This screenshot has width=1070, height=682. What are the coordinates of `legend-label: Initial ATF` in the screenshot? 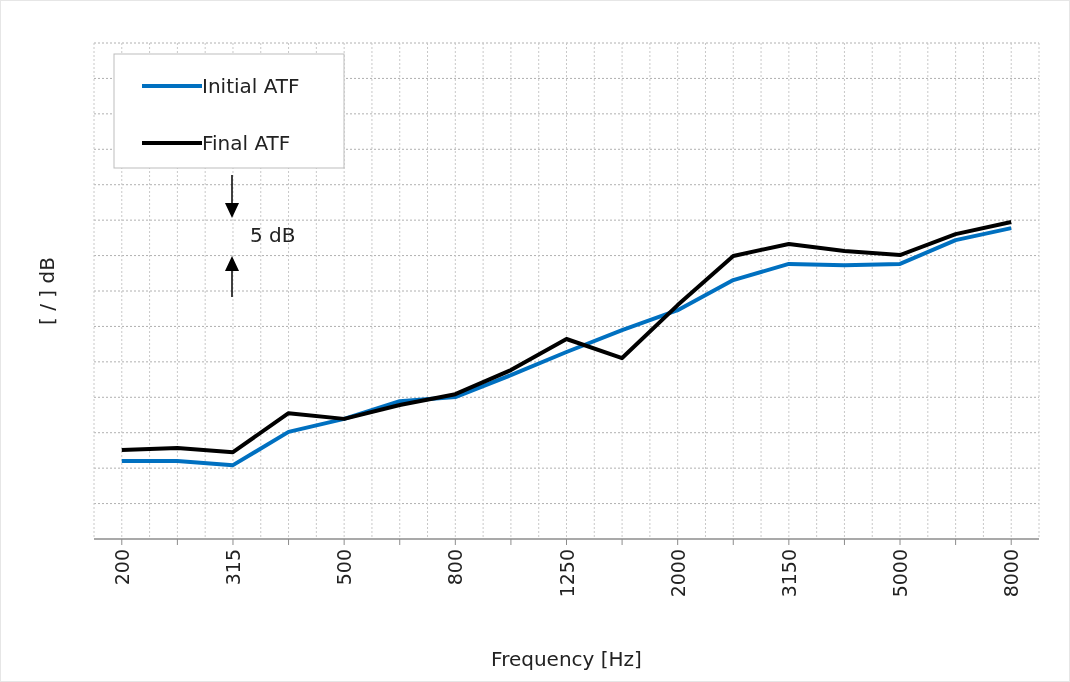 It's located at (251, 86).